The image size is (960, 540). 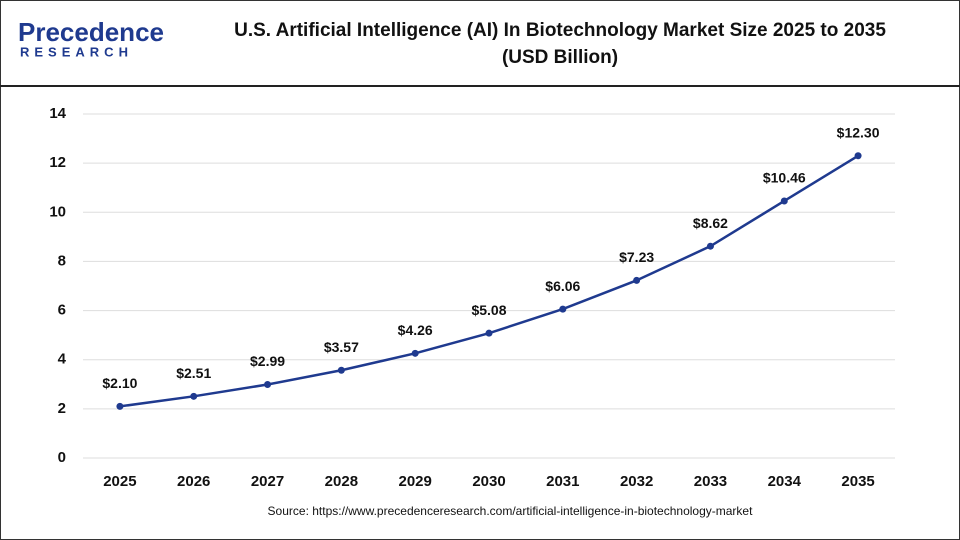 What do you see at coordinates (62, 260) in the screenshot?
I see `y-tick-label: 8` at bounding box center [62, 260].